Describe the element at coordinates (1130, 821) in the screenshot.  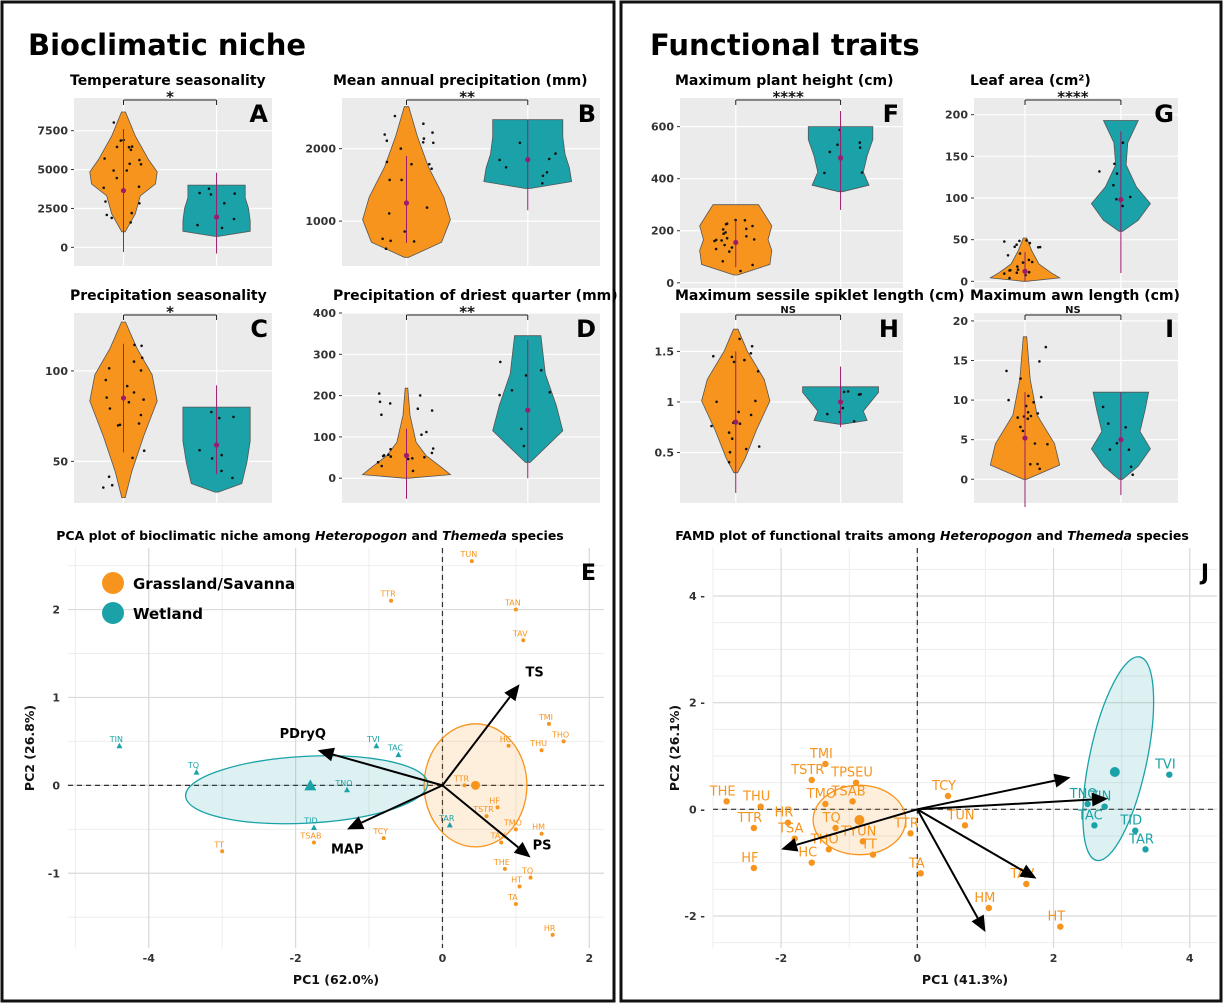
I see `point-label: TID` at that location.